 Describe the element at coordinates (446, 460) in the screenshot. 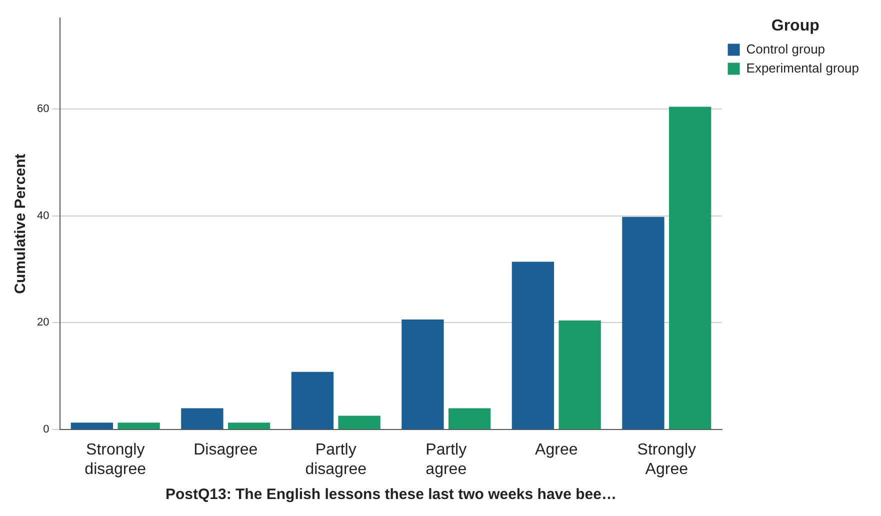

I see `x-tick-label: Partly agree` at that location.